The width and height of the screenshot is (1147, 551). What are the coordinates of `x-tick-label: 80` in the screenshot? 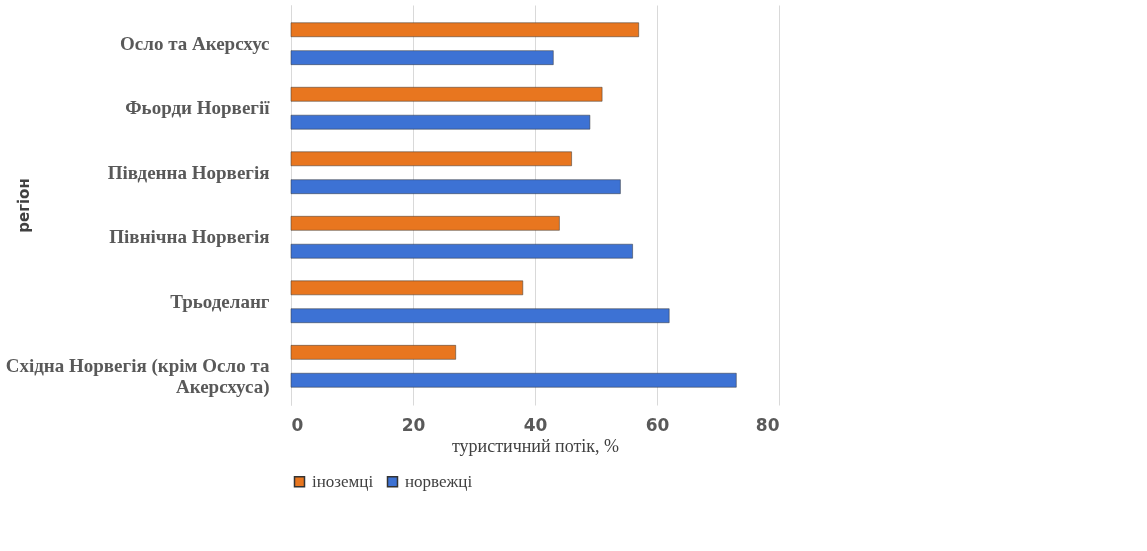 It's located at (767, 424).